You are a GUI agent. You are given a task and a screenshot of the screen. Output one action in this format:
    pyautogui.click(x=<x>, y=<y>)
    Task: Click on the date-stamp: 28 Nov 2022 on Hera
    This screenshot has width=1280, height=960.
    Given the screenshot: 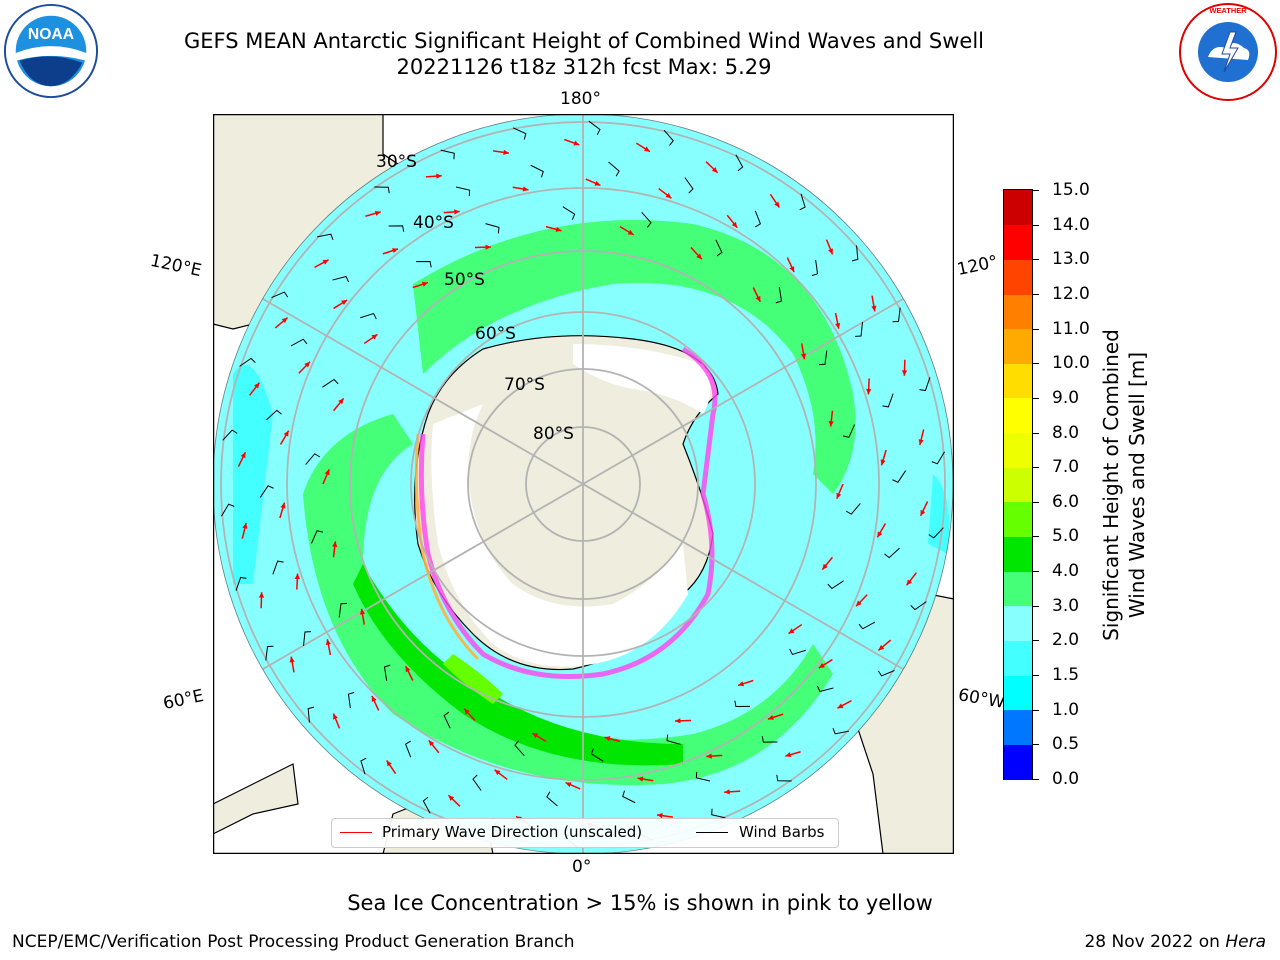 What is the action you would take?
    pyautogui.click(x=1175, y=942)
    